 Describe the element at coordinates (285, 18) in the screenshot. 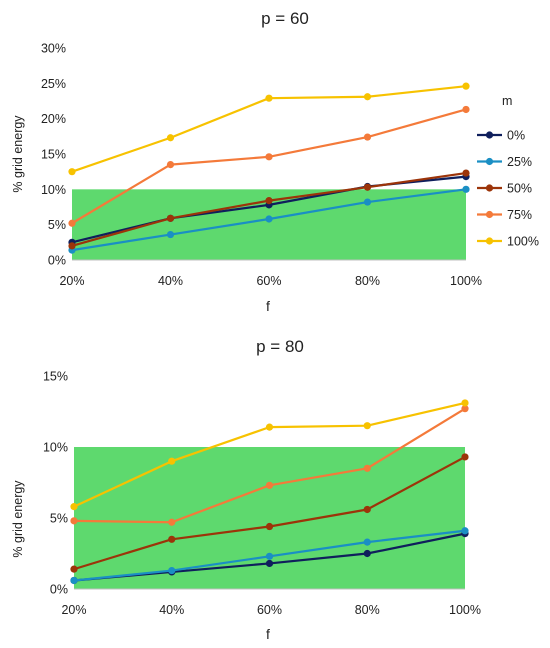

I see `chart-title: p = 60` at that location.